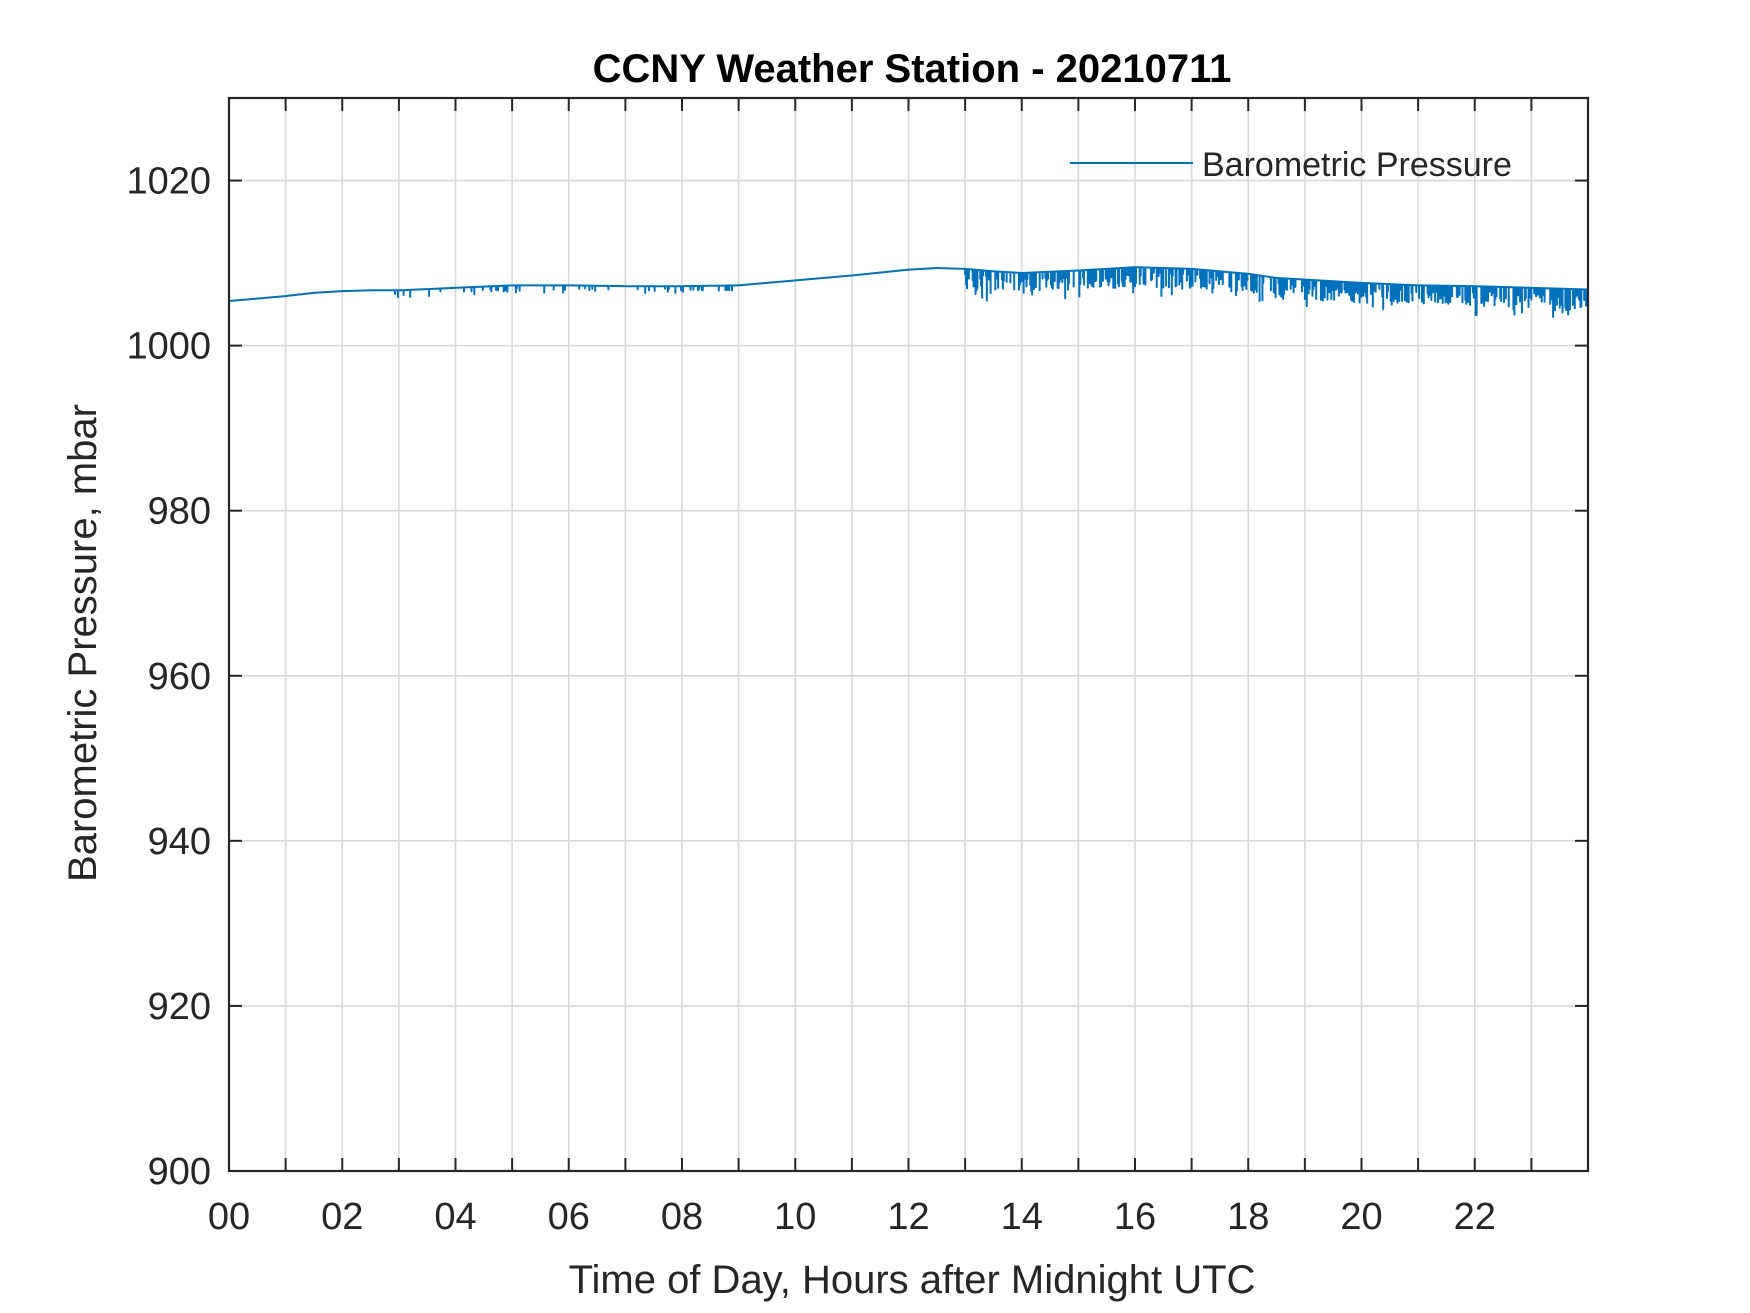 The width and height of the screenshot is (1750, 1313). What do you see at coordinates (83, 643) in the screenshot?
I see `y-axis-label: Barometric Pressure, mbar` at bounding box center [83, 643].